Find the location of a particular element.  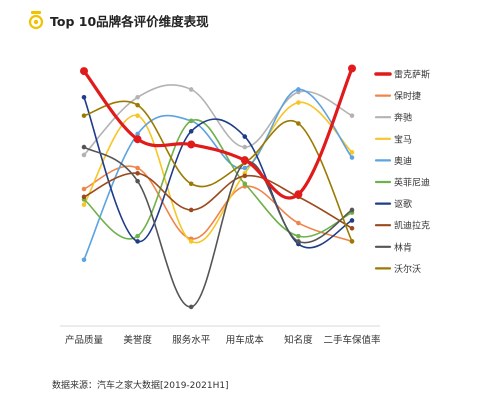

legend-label: 奔驰 is located at coordinates (403, 118).